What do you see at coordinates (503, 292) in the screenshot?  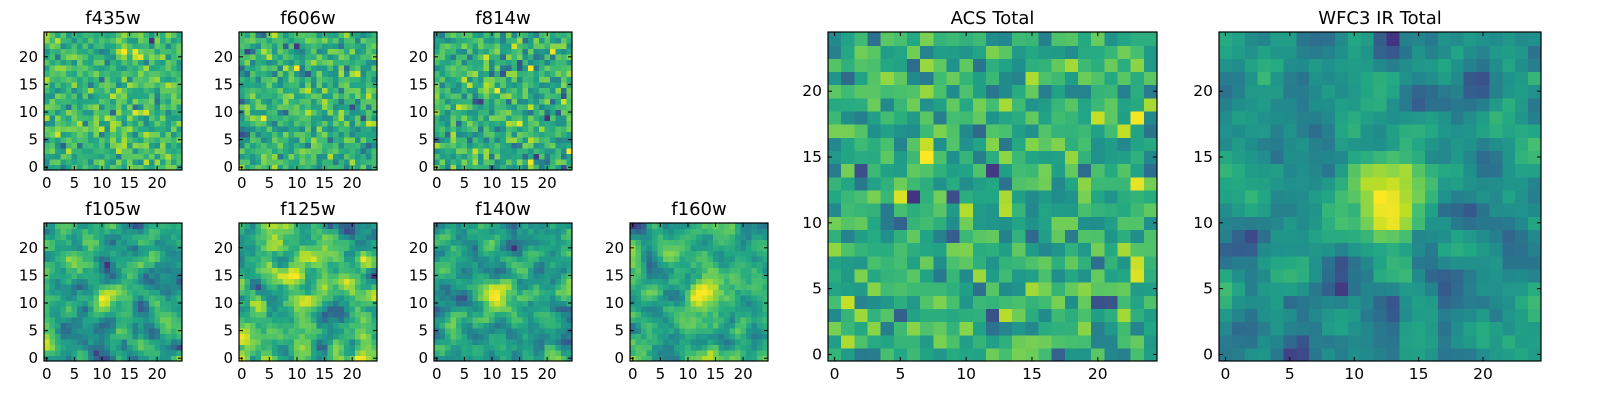 I see `axes-frame` at bounding box center [503, 292].